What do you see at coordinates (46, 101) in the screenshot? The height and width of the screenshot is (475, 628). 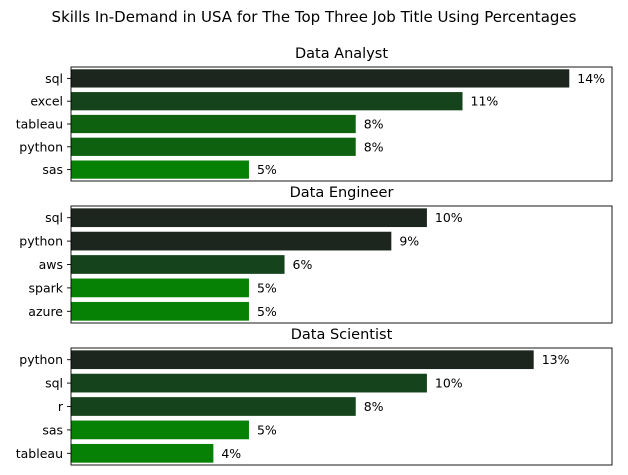 I see `category-label: excel` at bounding box center [46, 101].